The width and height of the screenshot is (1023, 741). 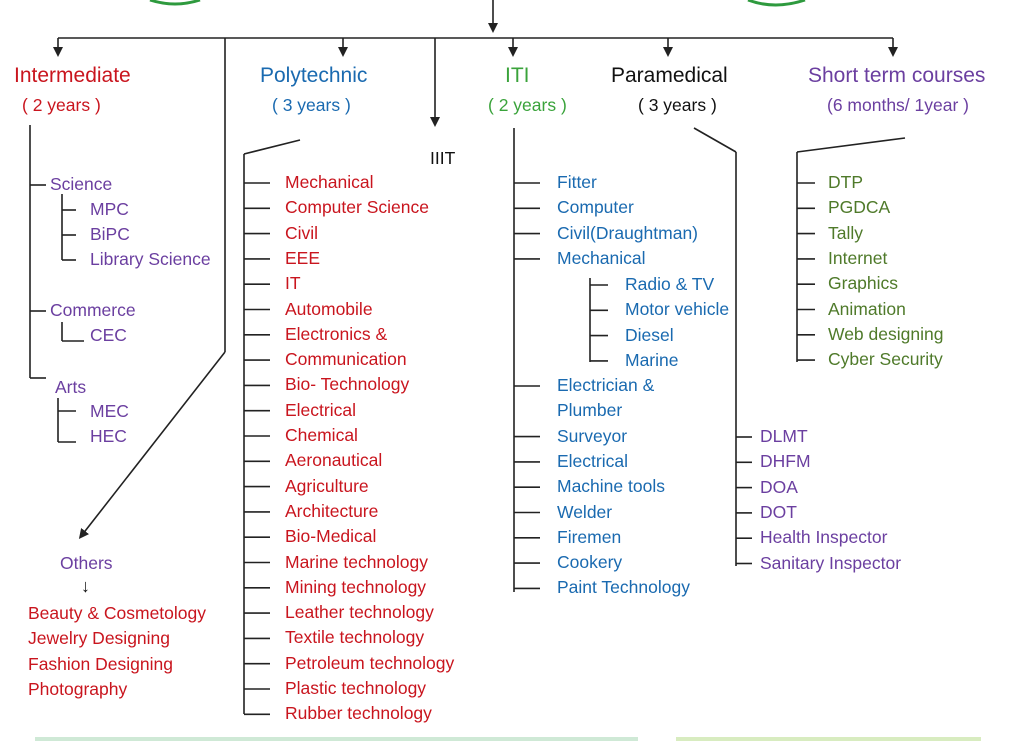 I want to click on commerce-item: CEC, so click(x=108, y=335).